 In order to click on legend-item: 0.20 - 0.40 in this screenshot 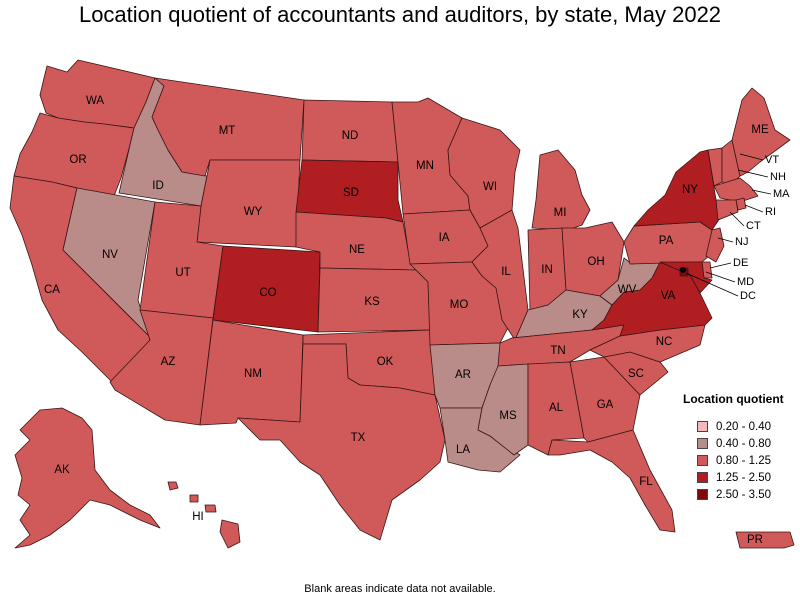, I will do `click(740, 426)`.